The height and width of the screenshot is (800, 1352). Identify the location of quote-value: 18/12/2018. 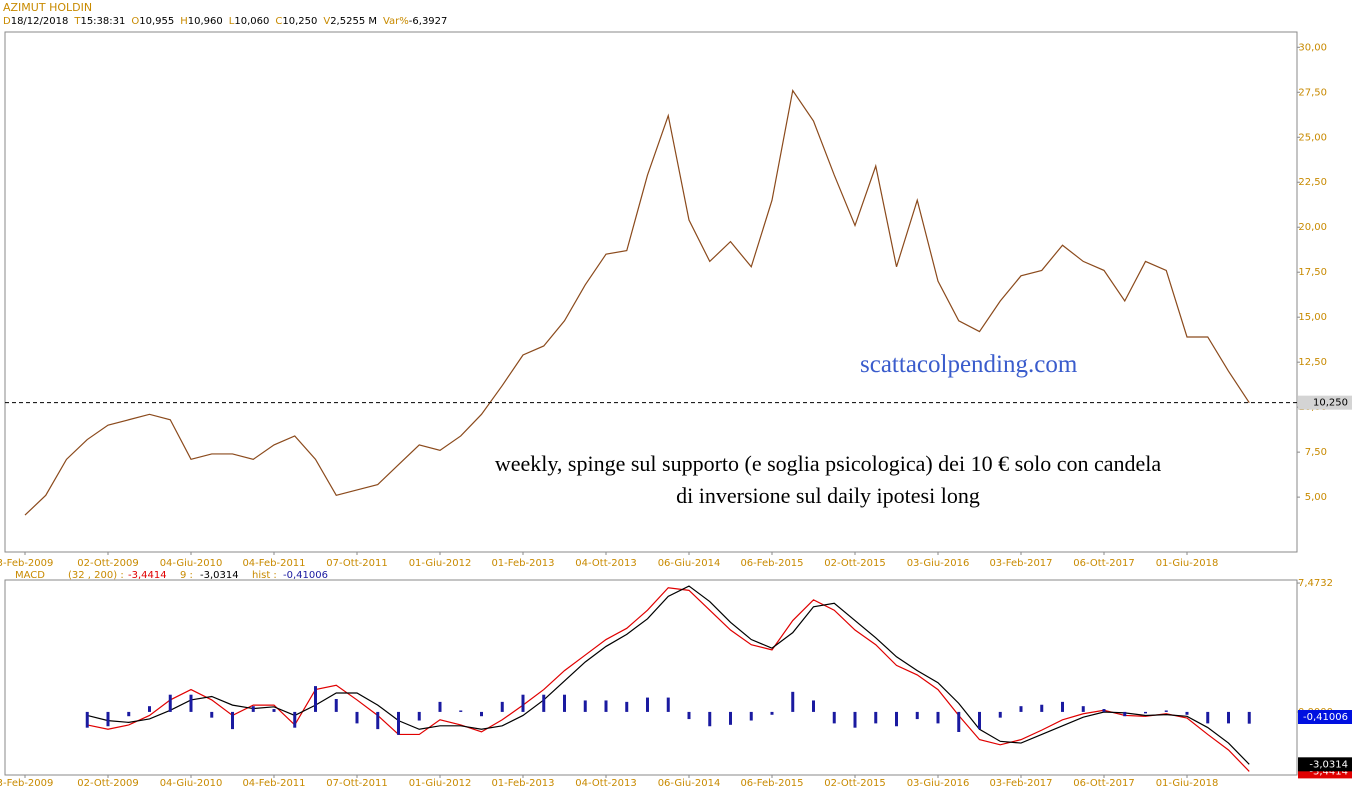
(39, 21).